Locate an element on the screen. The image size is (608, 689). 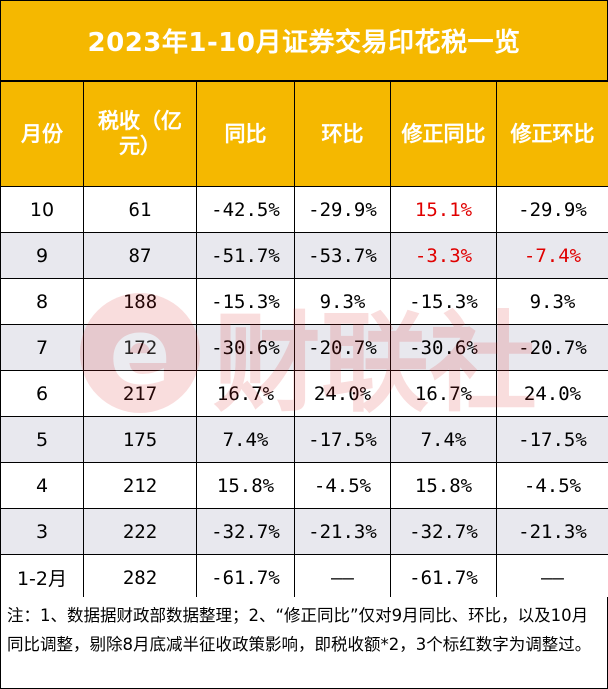
cell-mom: -21.3% is located at coordinates (342, 531).